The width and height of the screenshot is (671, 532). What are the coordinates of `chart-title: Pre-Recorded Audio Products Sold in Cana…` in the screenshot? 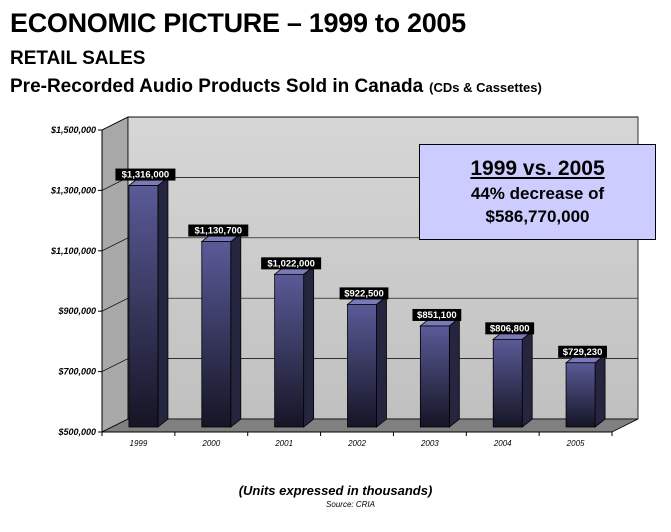 It's located at (276, 87).